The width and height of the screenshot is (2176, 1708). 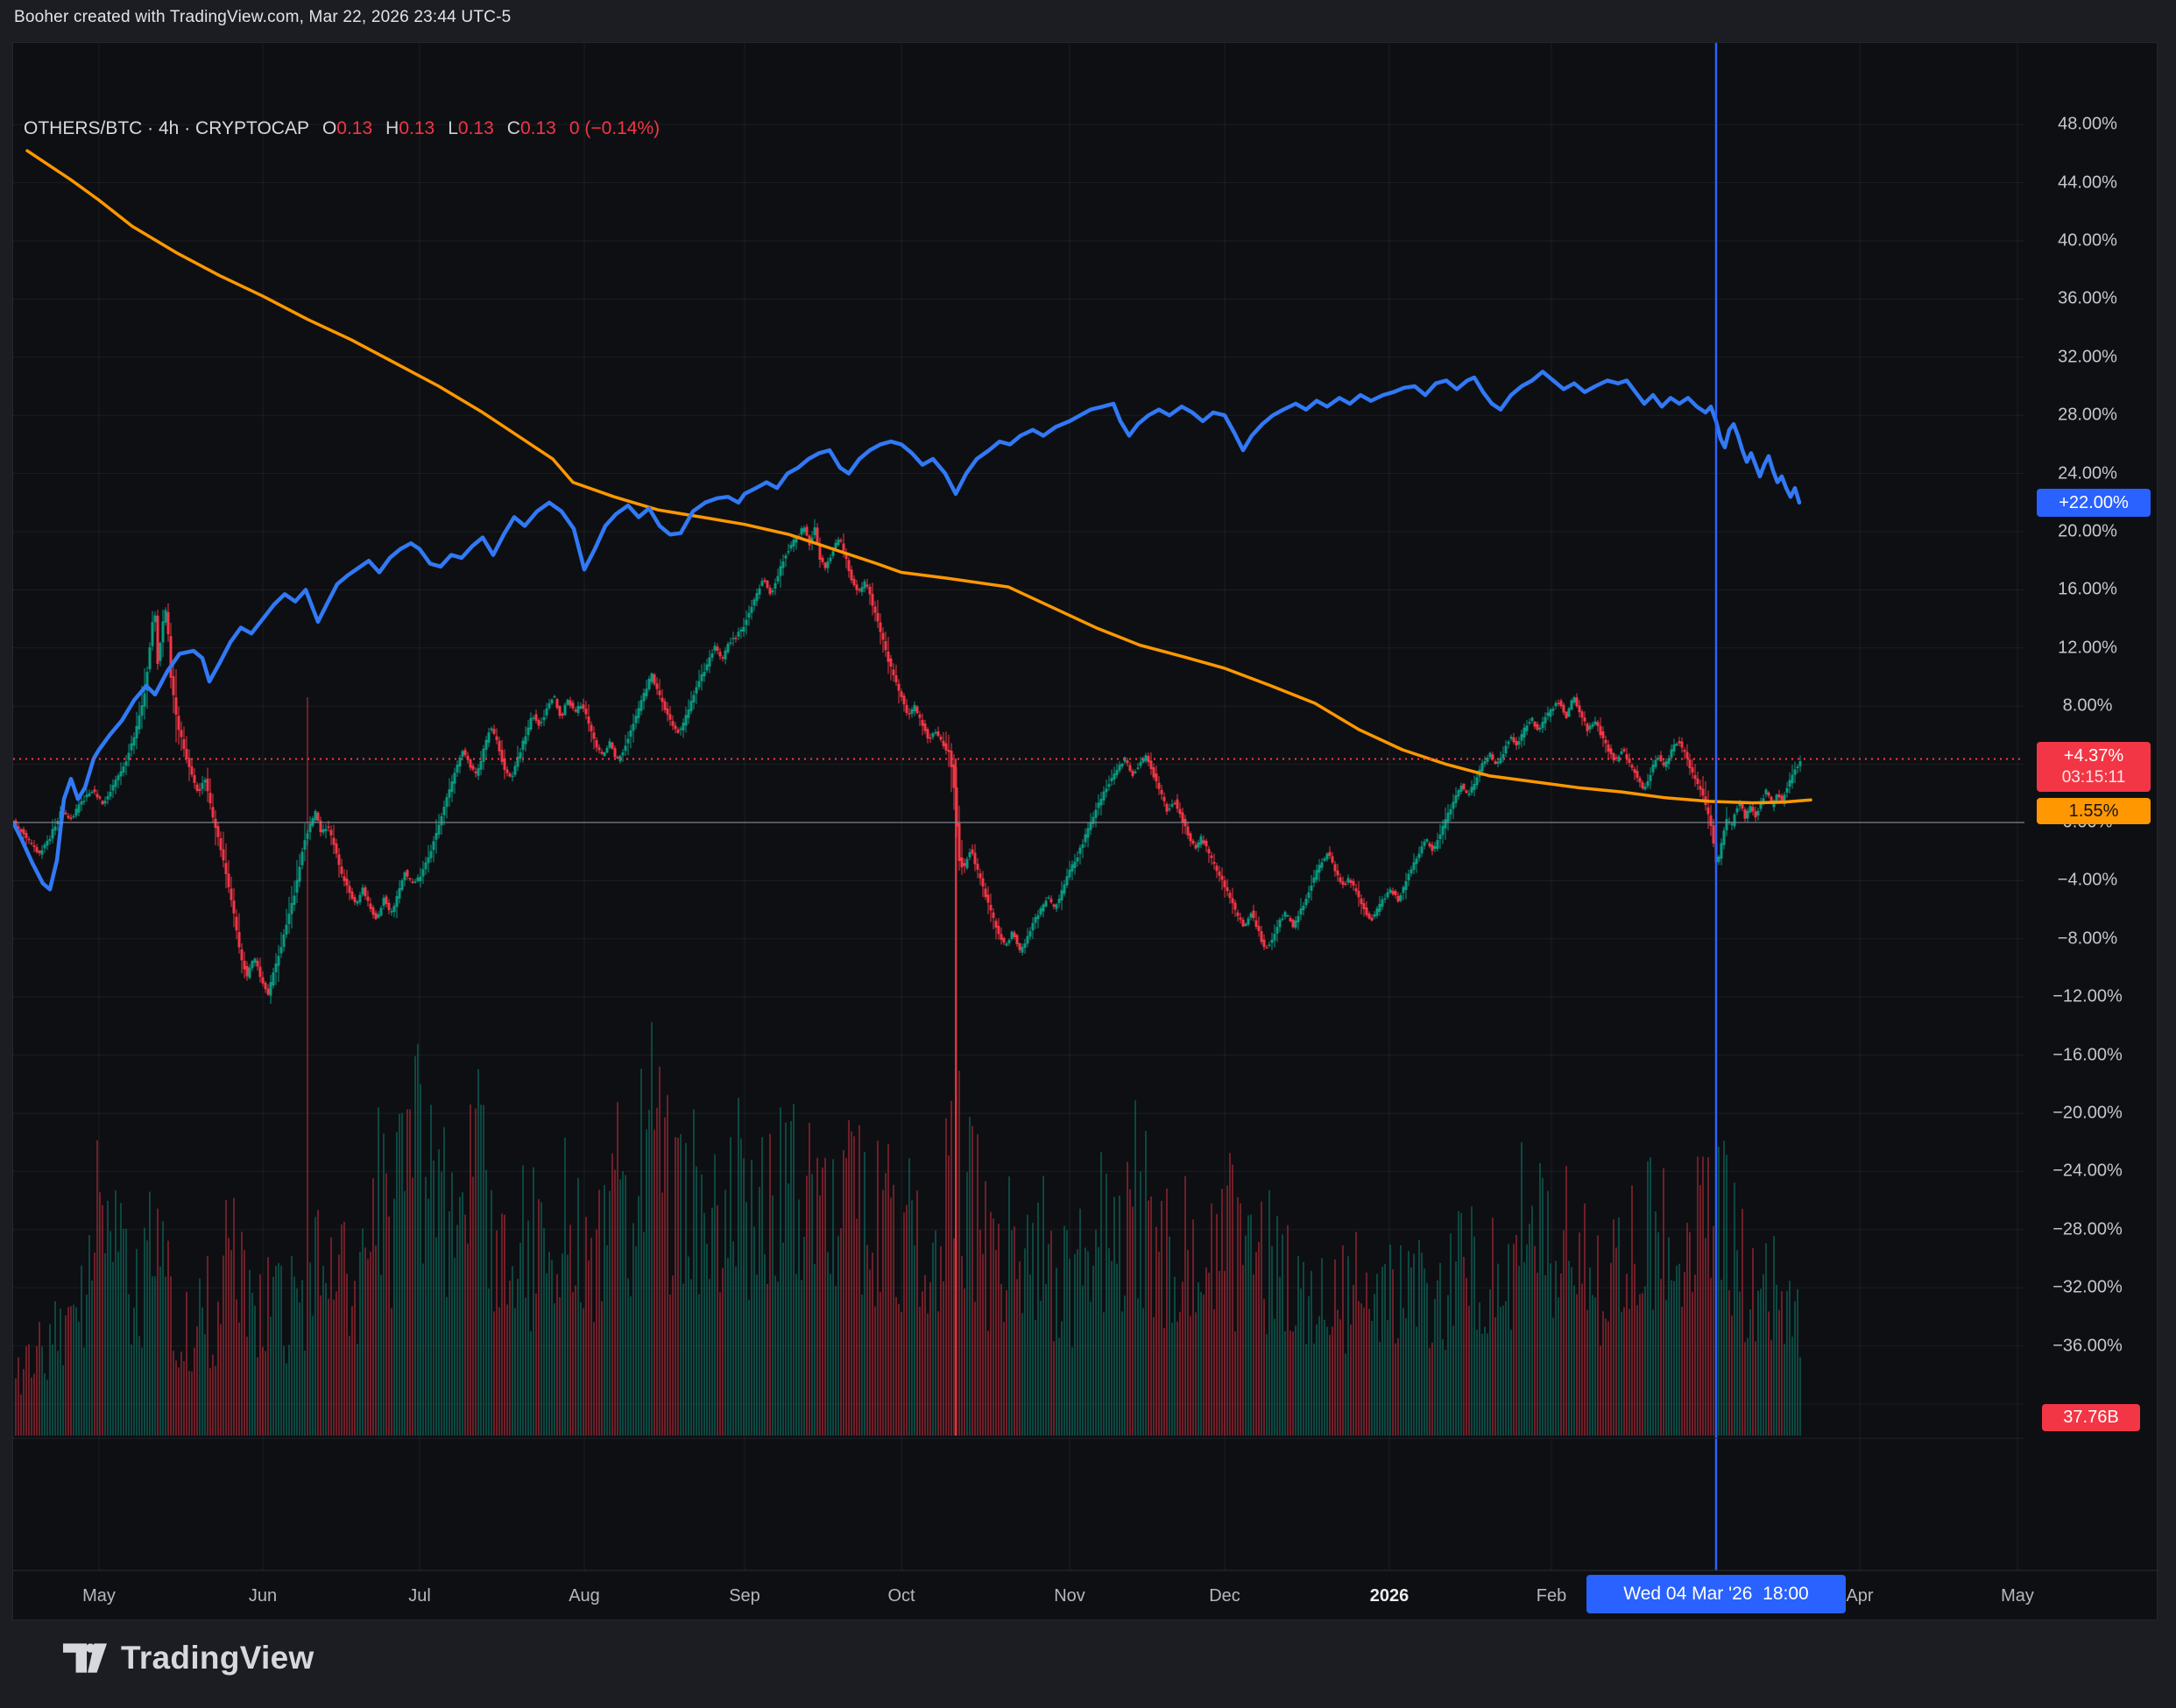 I want to click on price-axis-label: 44.00%, so click(x=2088, y=183).